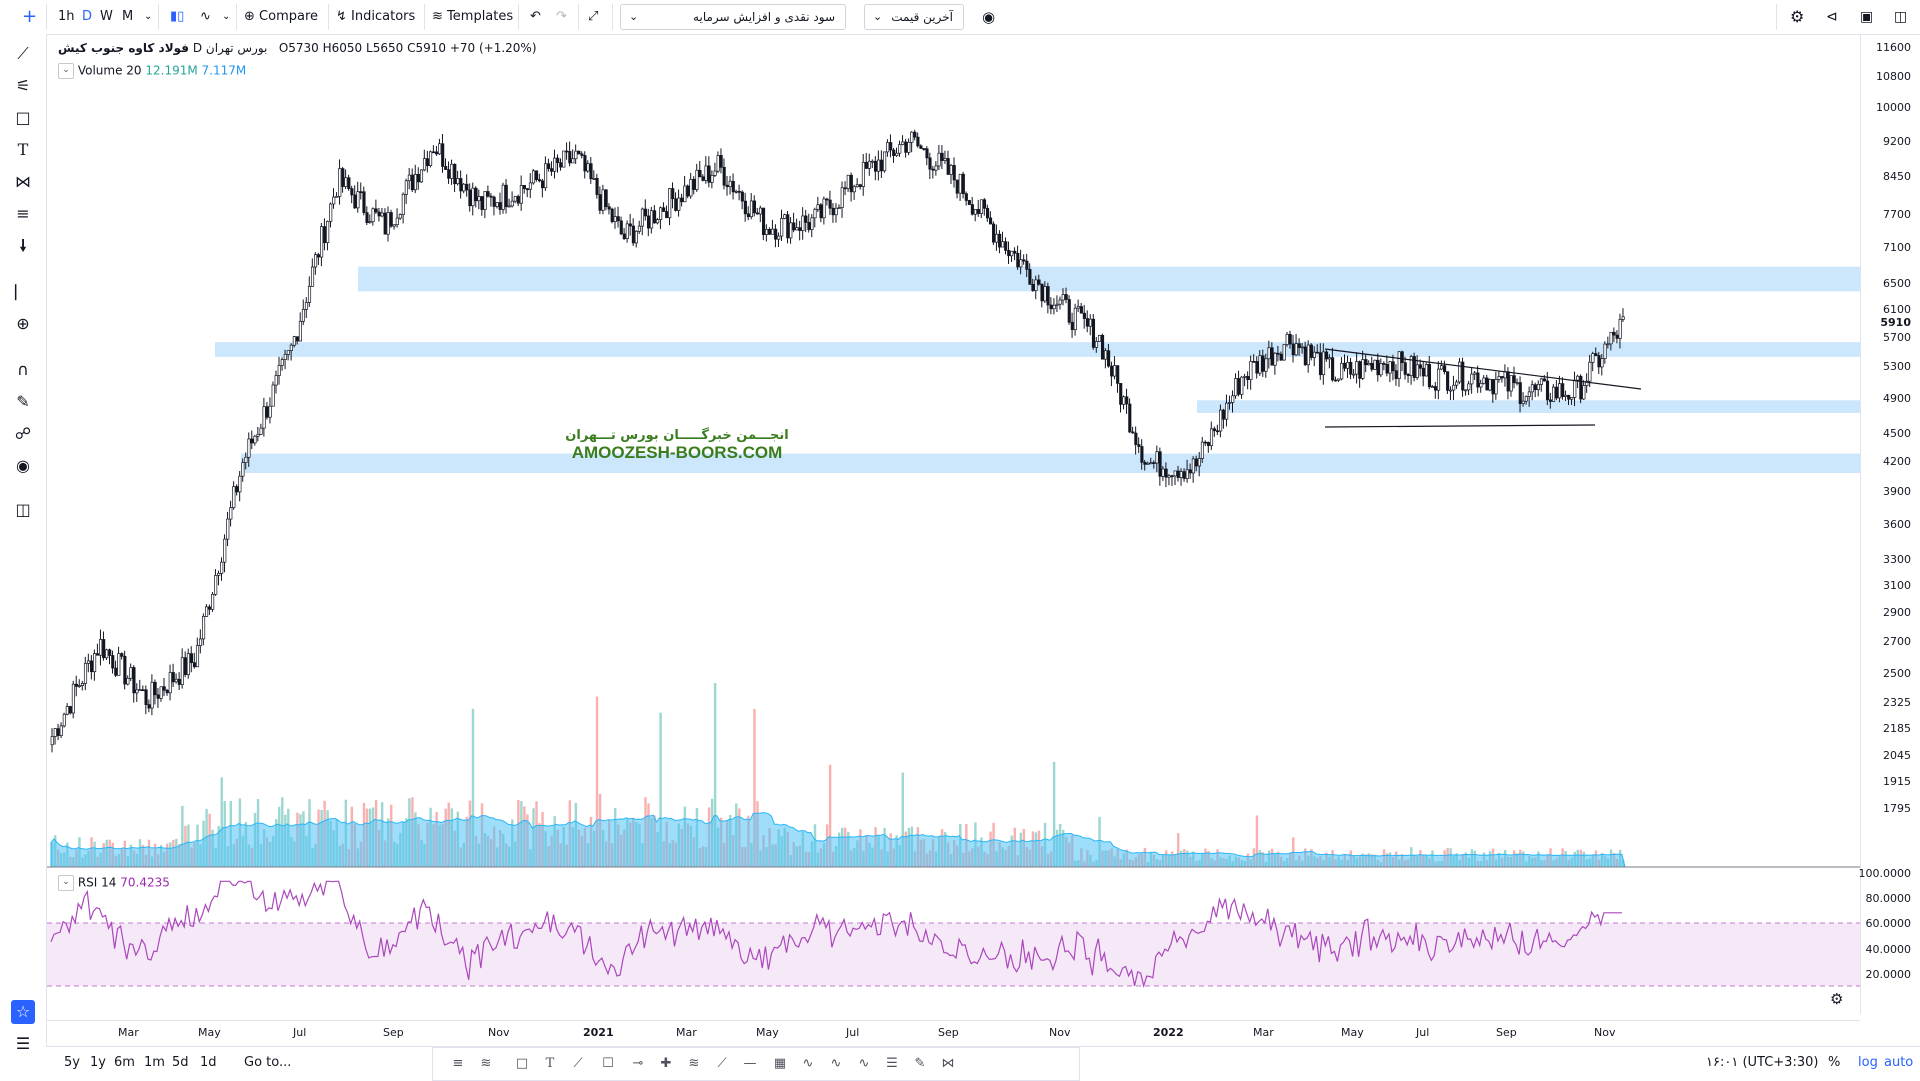 This screenshot has width=1920, height=1081. Describe the element at coordinates (1899, 1062) in the screenshot. I see `auto-toggle: auto` at that location.